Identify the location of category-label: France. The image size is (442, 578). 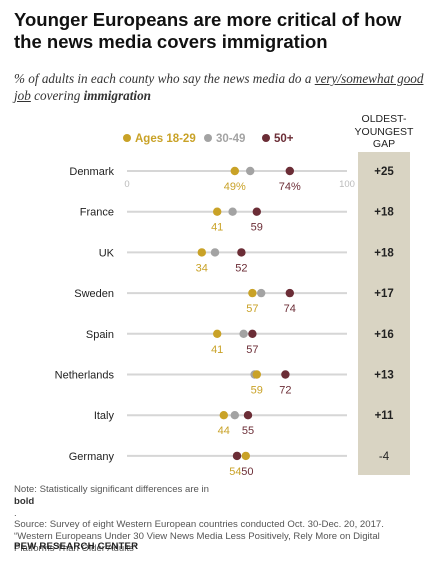
(97, 213).